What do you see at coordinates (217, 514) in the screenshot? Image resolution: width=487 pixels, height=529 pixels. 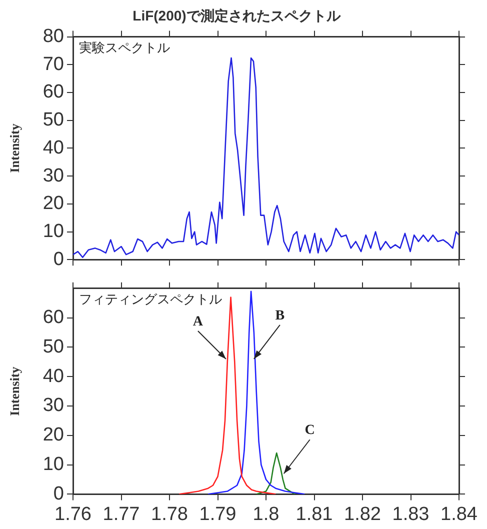 I see `x-tick-label: 1.79` at bounding box center [217, 514].